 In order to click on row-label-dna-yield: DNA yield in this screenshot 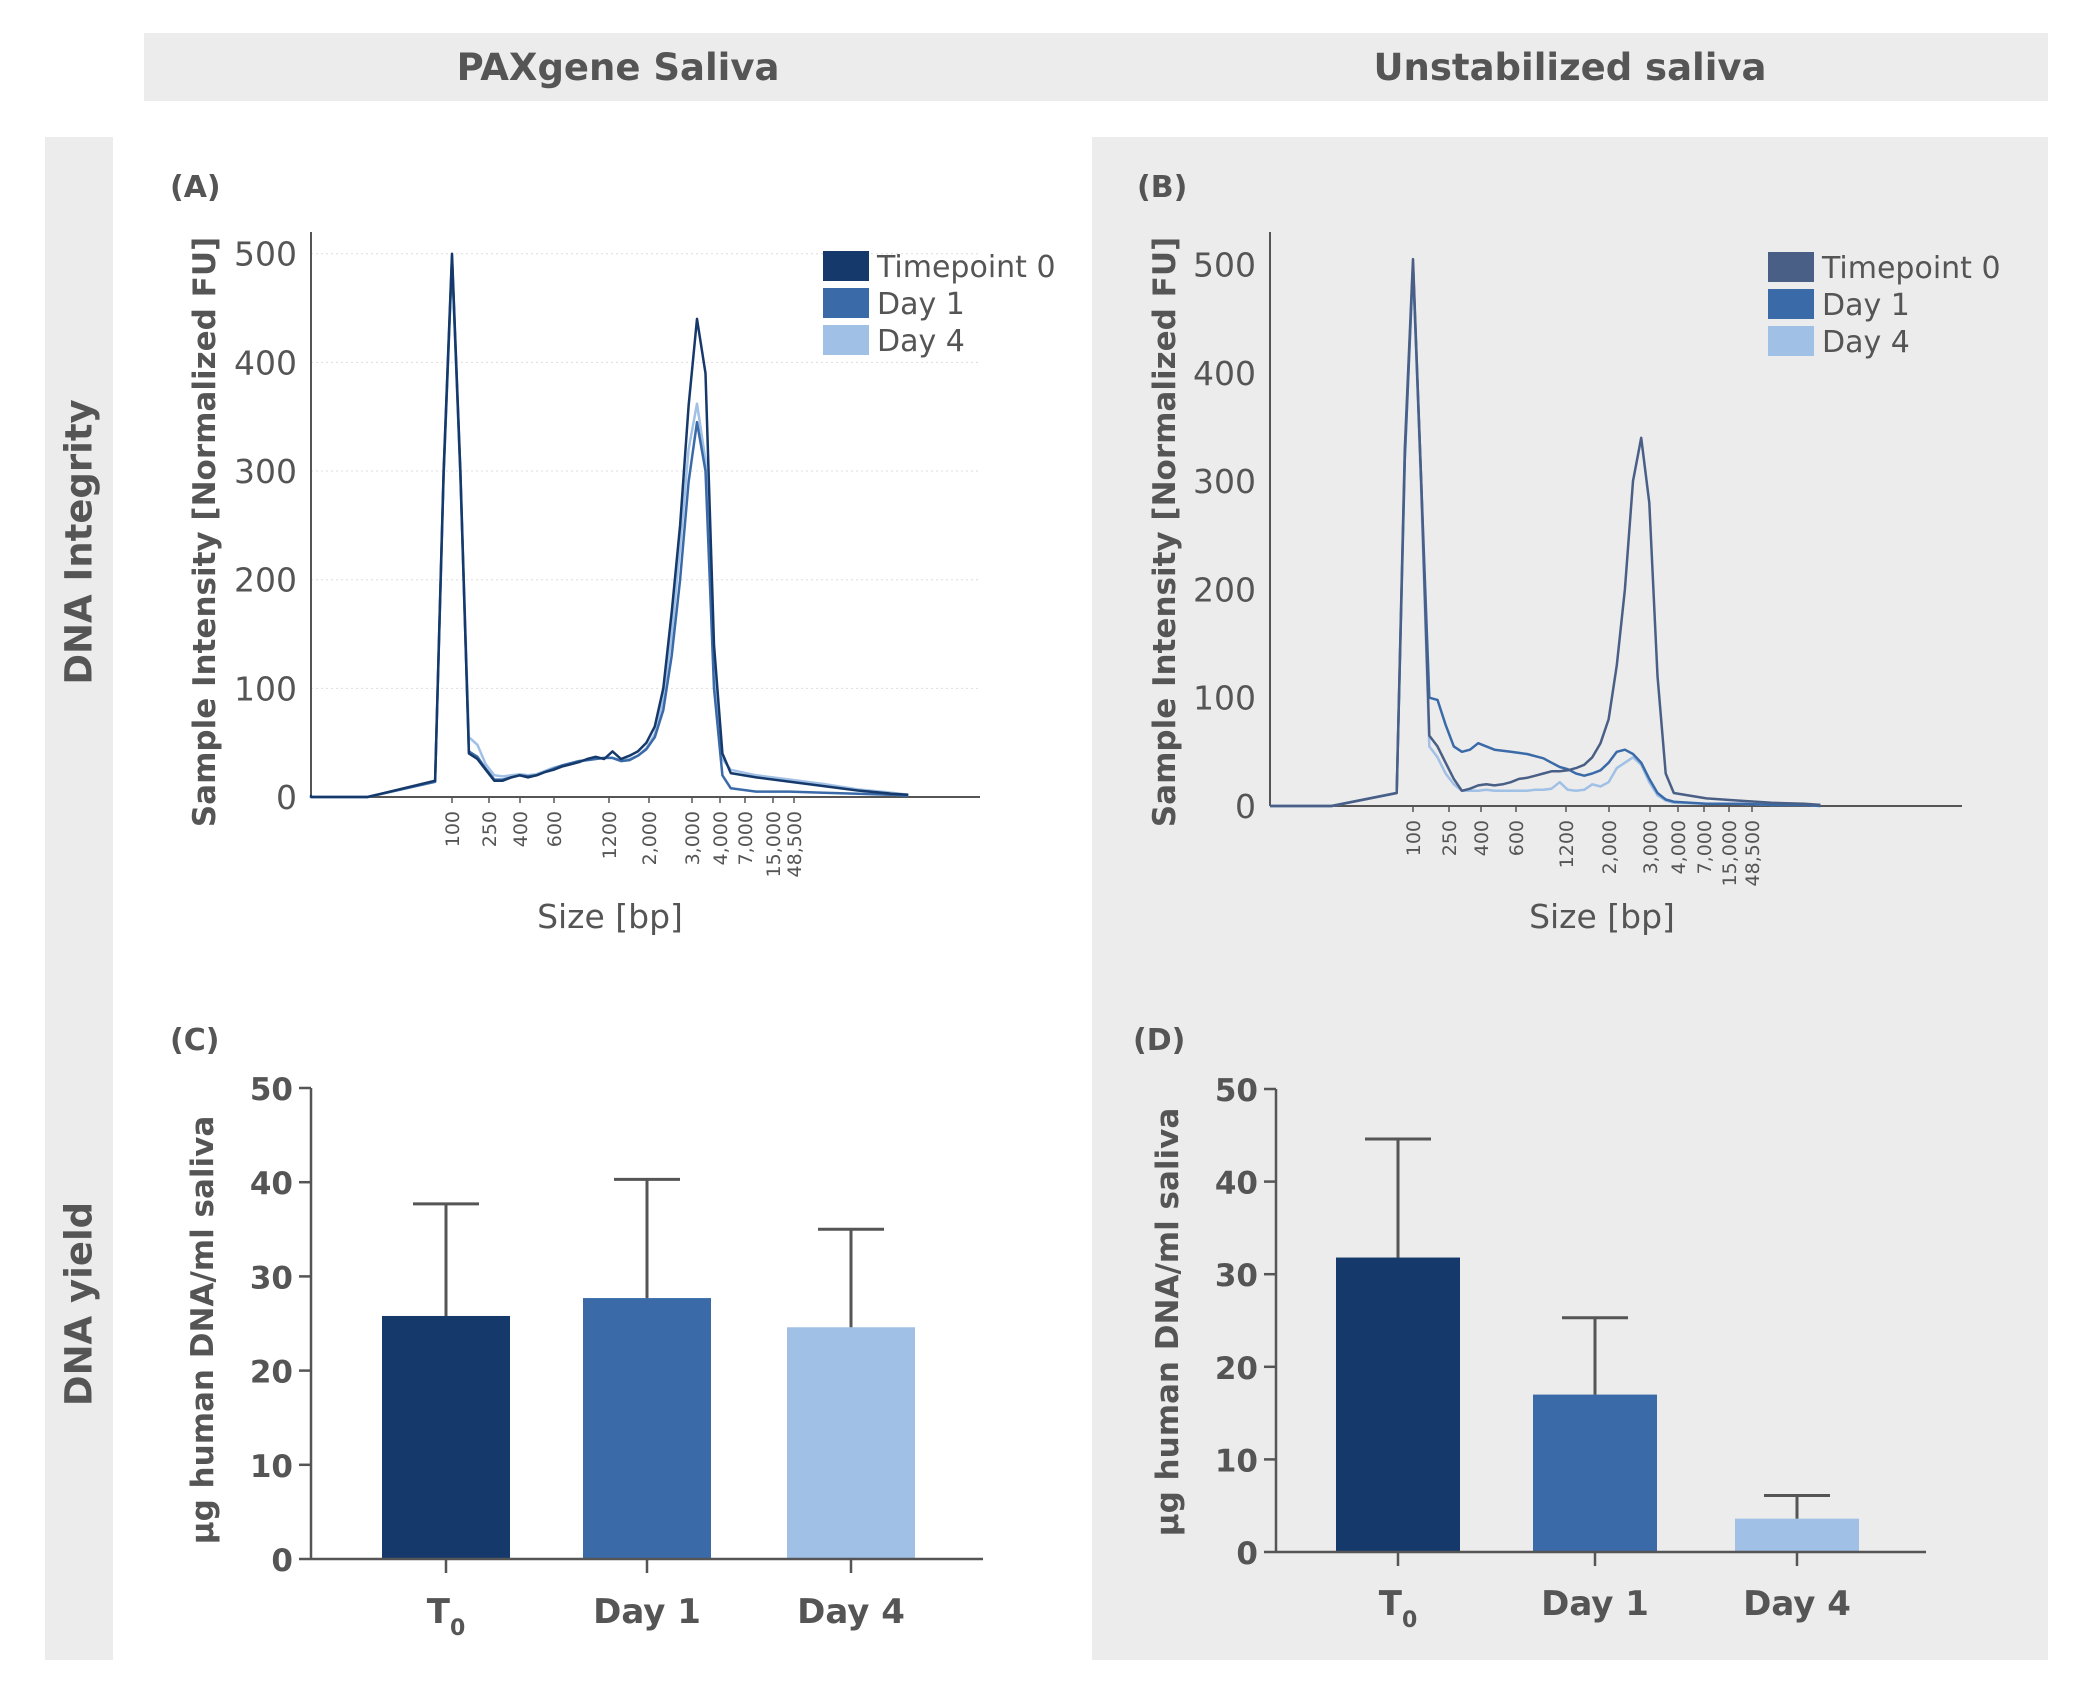, I will do `click(79, 1303)`.